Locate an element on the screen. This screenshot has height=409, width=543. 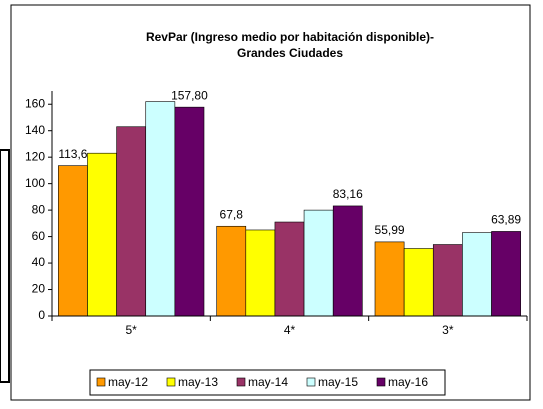
value-label: 83,16 is located at coordinates (348, 194).